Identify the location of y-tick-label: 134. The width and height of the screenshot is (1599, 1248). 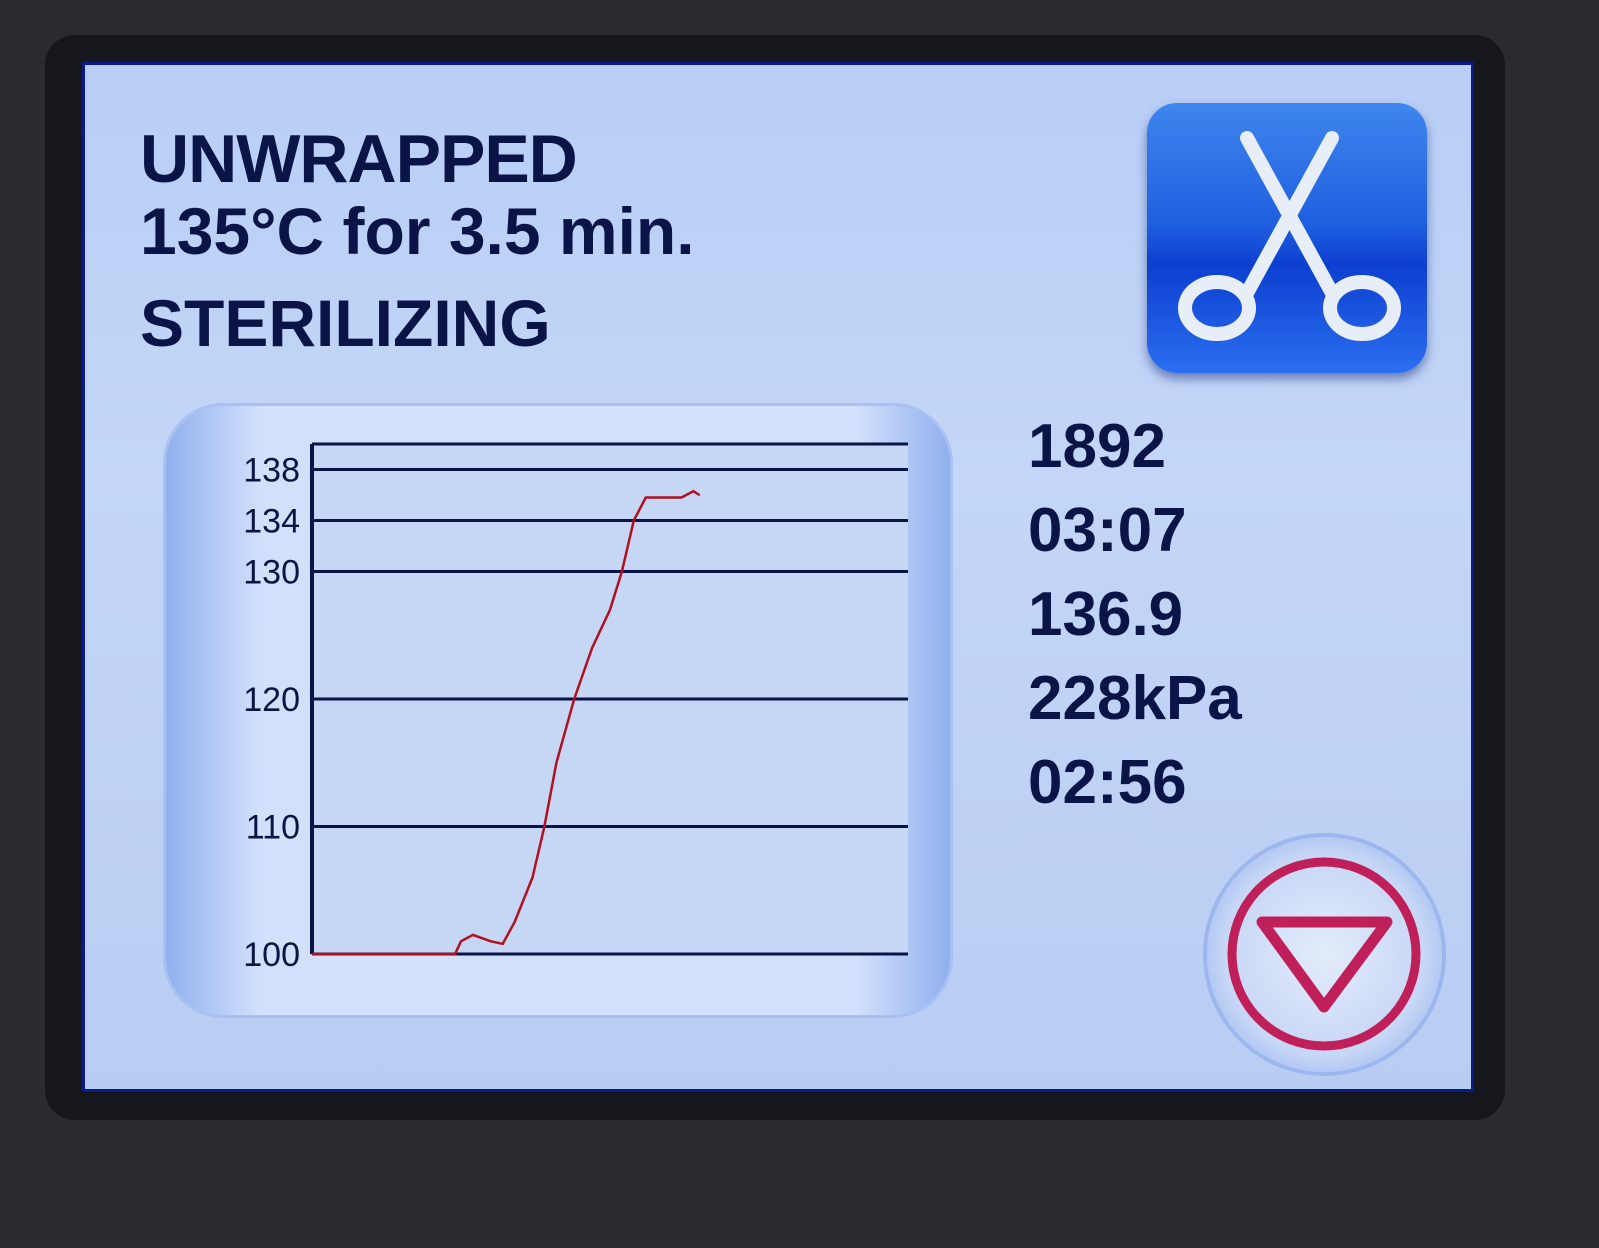
(271, 522).